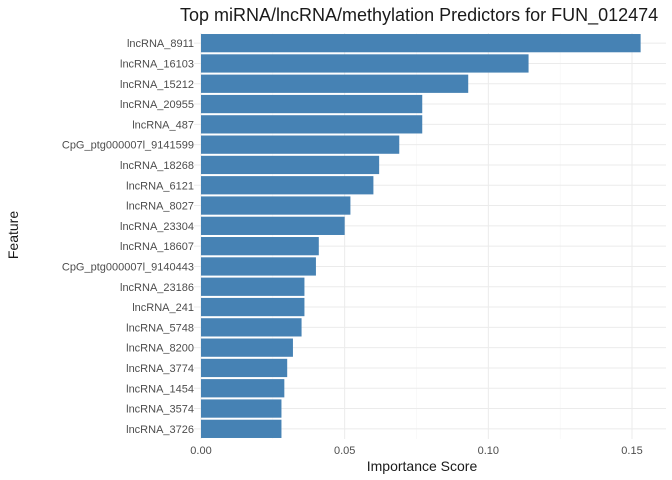  I want to click on y-tick-label: lncRNA_1454, so click(160, 389).